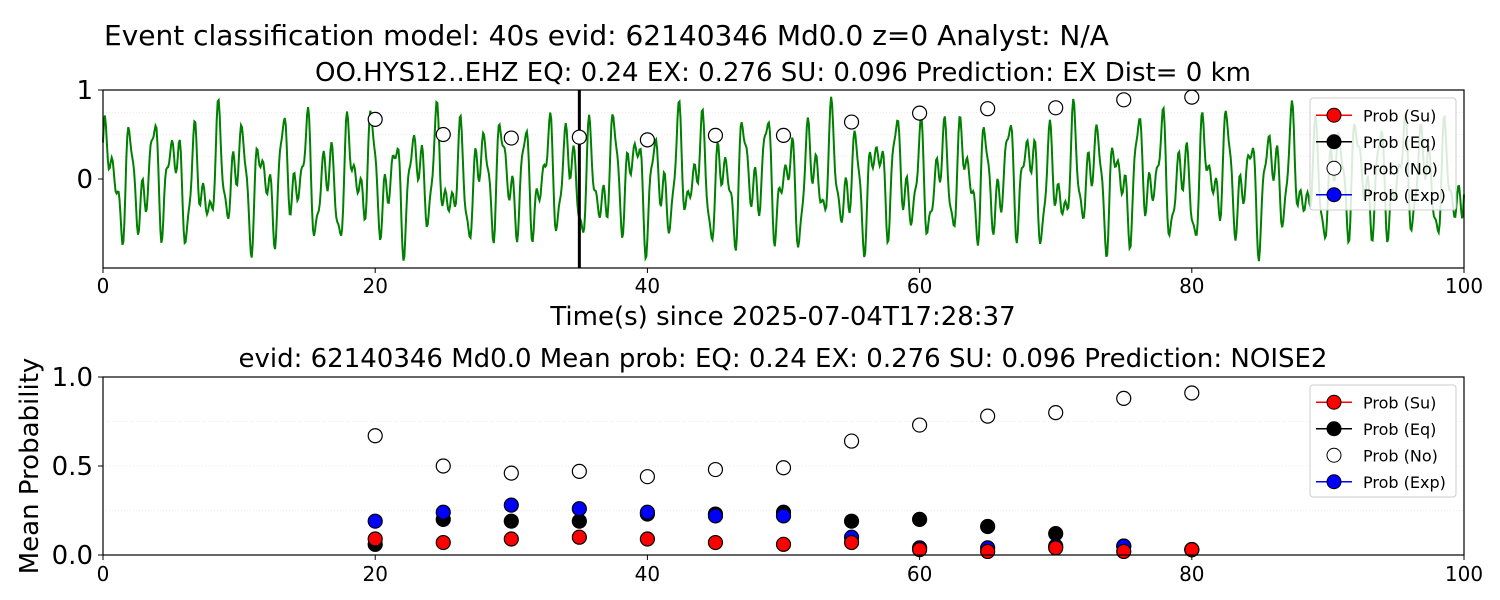 The width and height of the screenshot is (1500, 600). What do you see at coordinates (84, 180) in the screenshot?
I see `y-tick-label: 0` at bounding box center [84, 180].